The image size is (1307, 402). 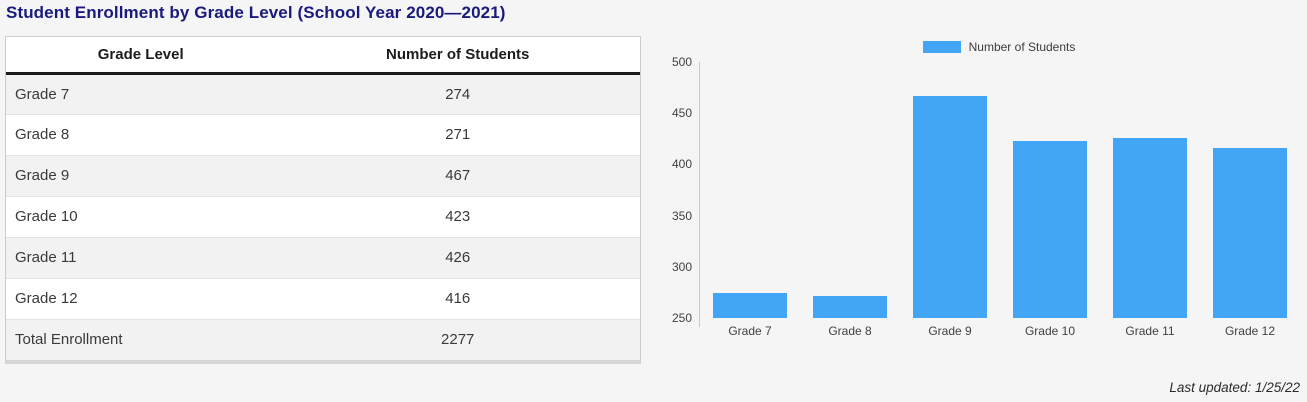 I want to click on legend-swatch-icon, so click(x=941, y=47).